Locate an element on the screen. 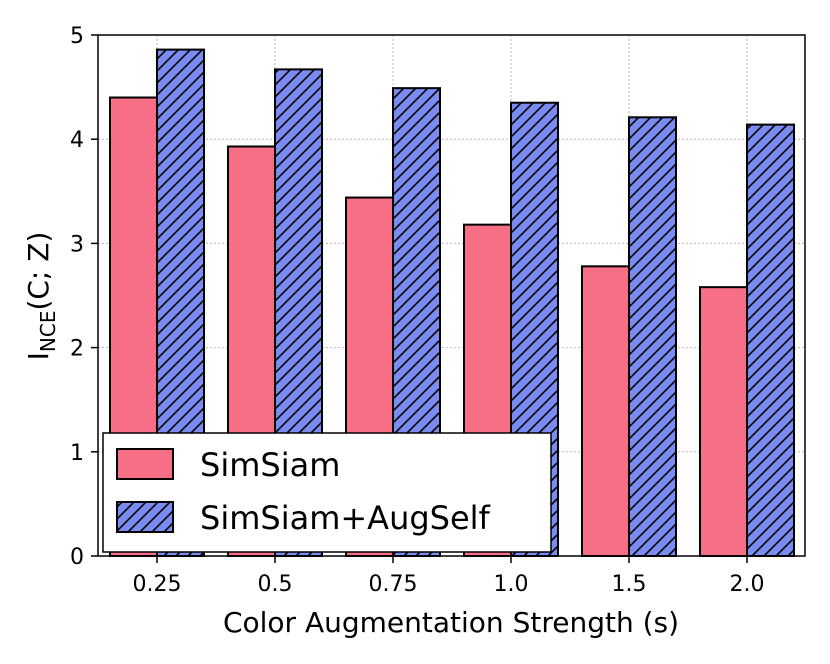 This screenshot has width=830, height=664. x-tick-label: 1.0 is located at coordinates (511, 584).